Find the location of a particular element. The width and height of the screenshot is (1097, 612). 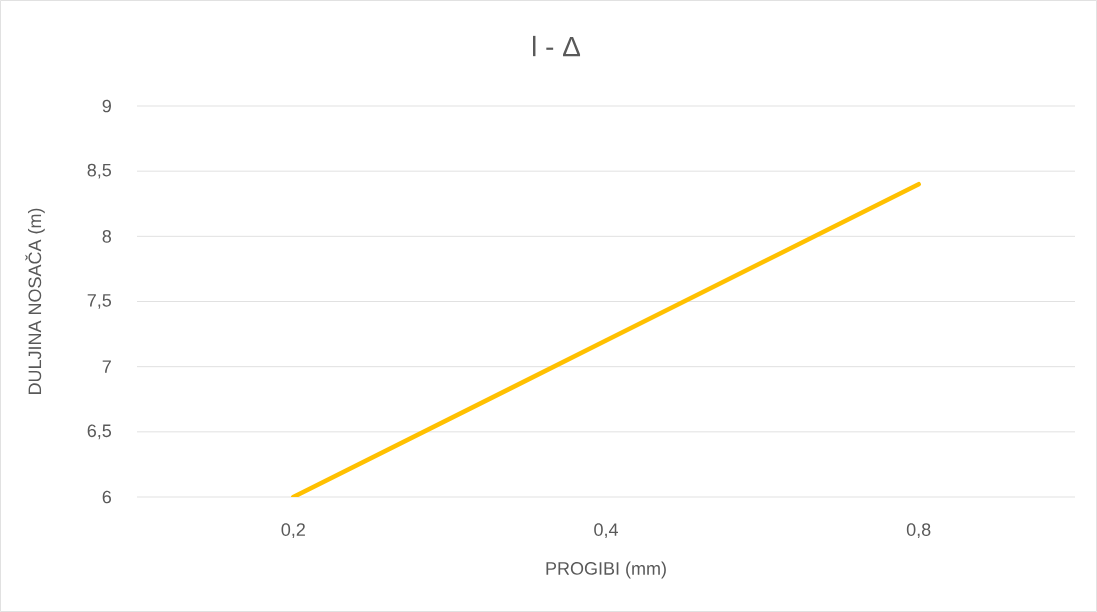

x-tick-label: 0,4 is located at coordinates (606, 531).